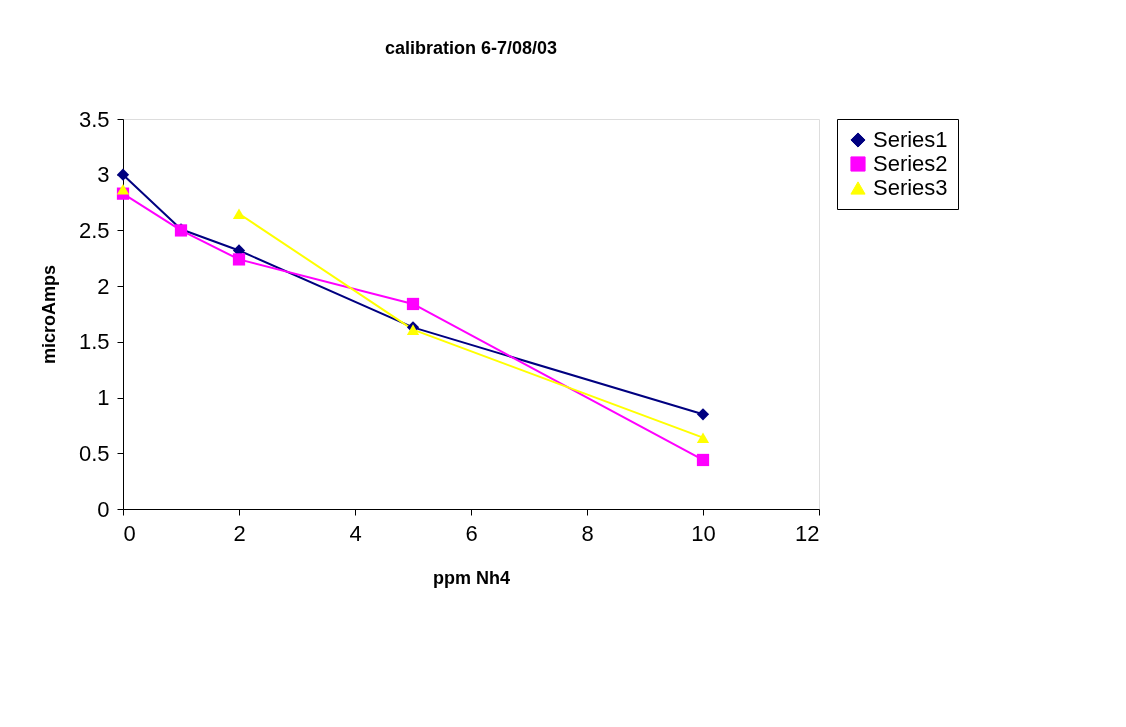 This screenshot has height=727, width=1126. What do you see at coordinates (94, 230) in the screenshot?
I see `y-tick-label: 2.5` at bounding box center [94, 230].